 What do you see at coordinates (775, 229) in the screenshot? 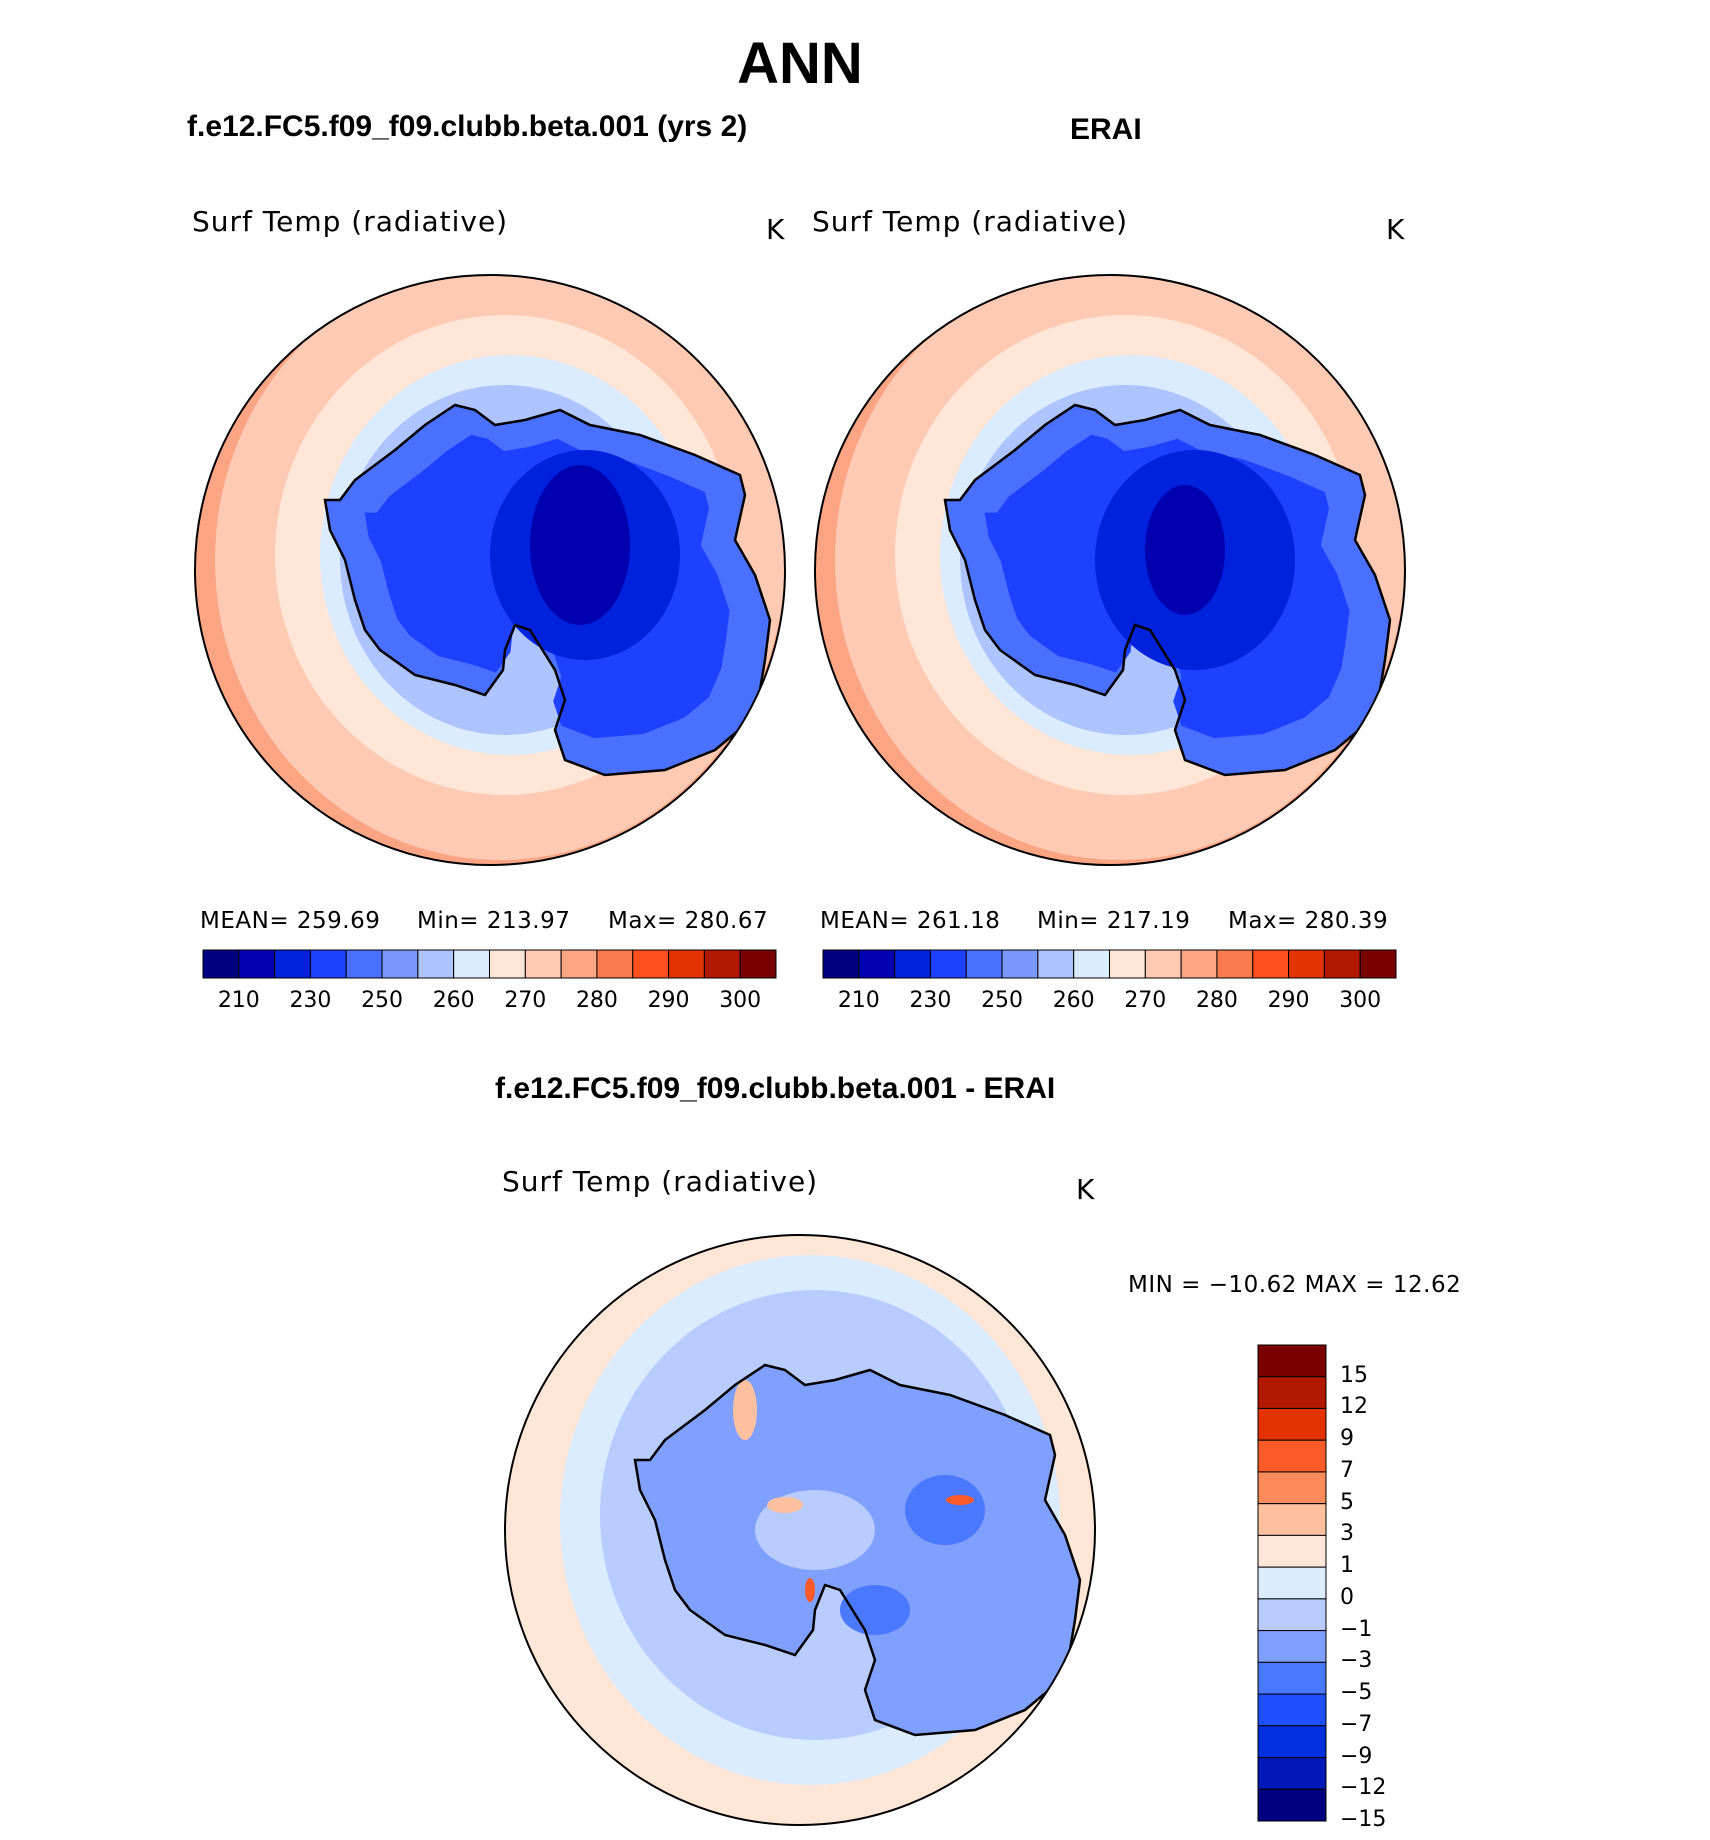
I see `panel1-unit-label: K` at bounding box center [775, 229].